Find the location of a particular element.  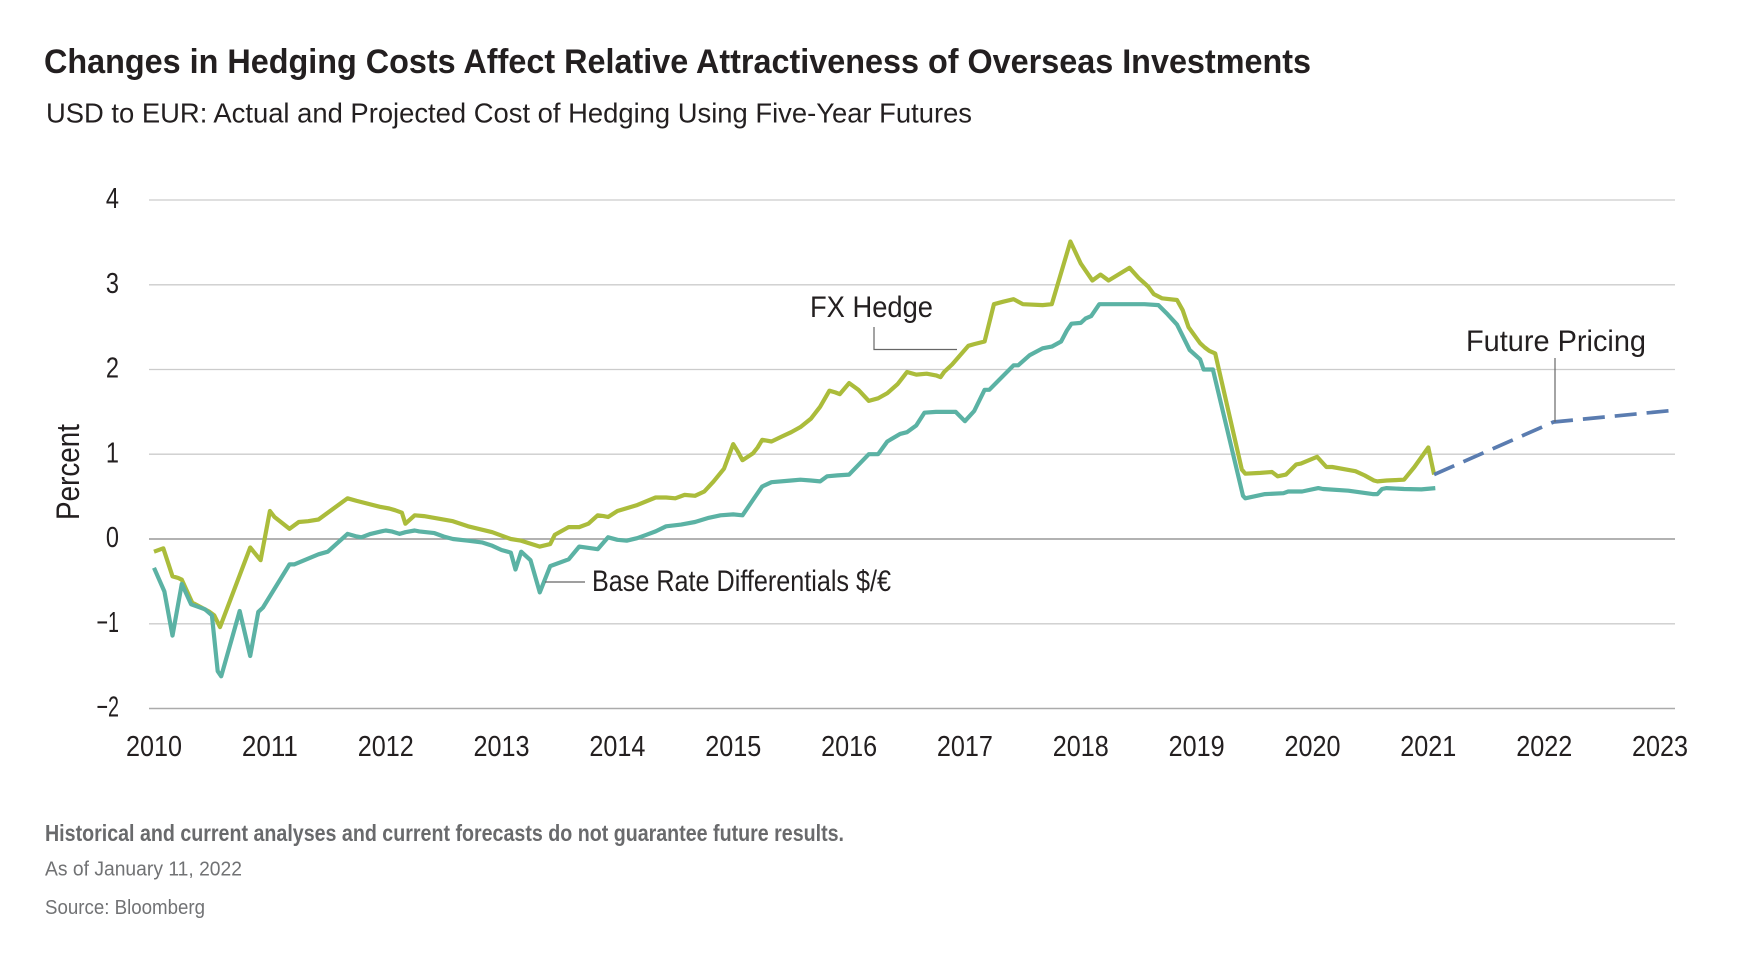

svg-text: 2021 is located at coordinates (1428, 747).